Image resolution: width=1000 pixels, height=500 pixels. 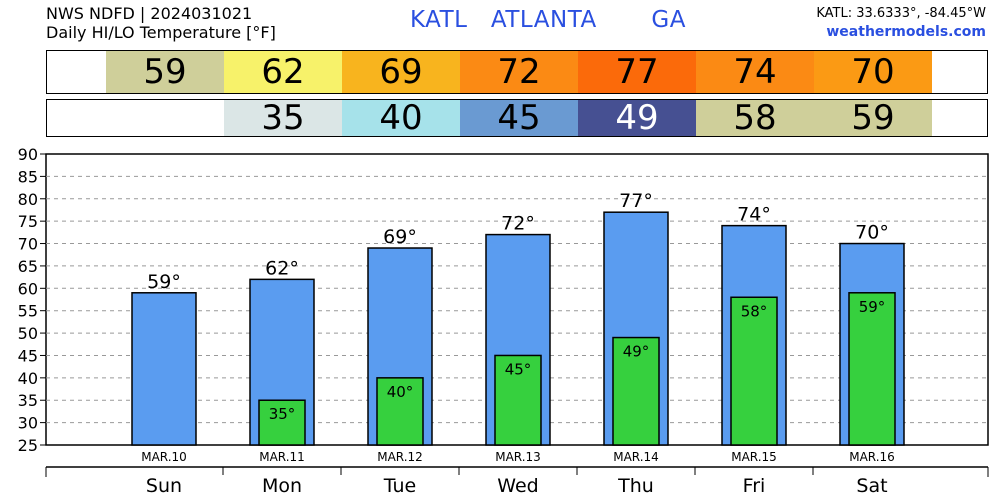 What do you see at coordinates (282, 268) in the screenshot?
I see `high-bar-label: 62°` at bounding box center [282, 268].